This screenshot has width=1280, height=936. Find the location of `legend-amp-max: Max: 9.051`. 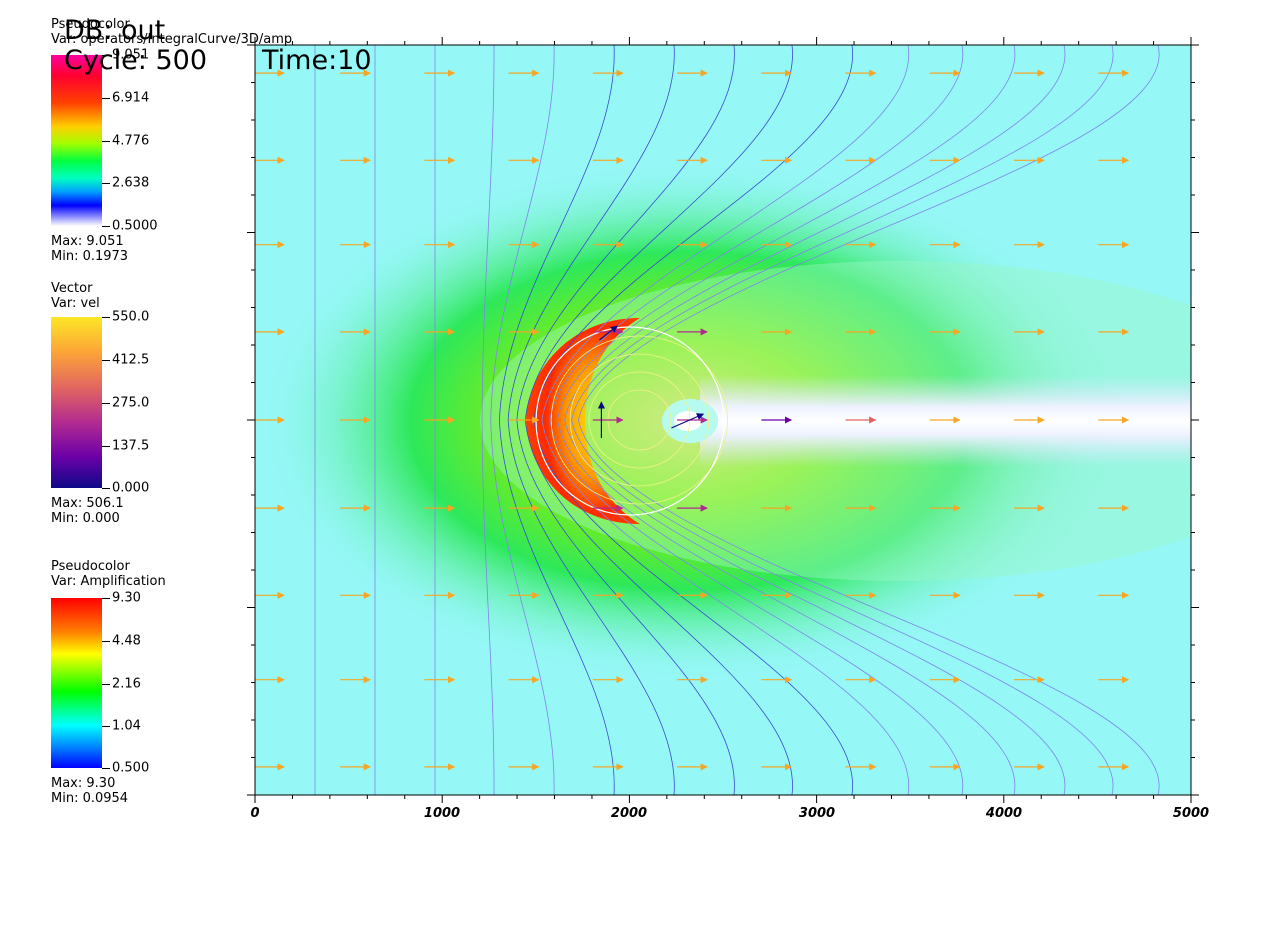

legend-amp-max: Max: 9.051 is located at coordinates (87, 241).